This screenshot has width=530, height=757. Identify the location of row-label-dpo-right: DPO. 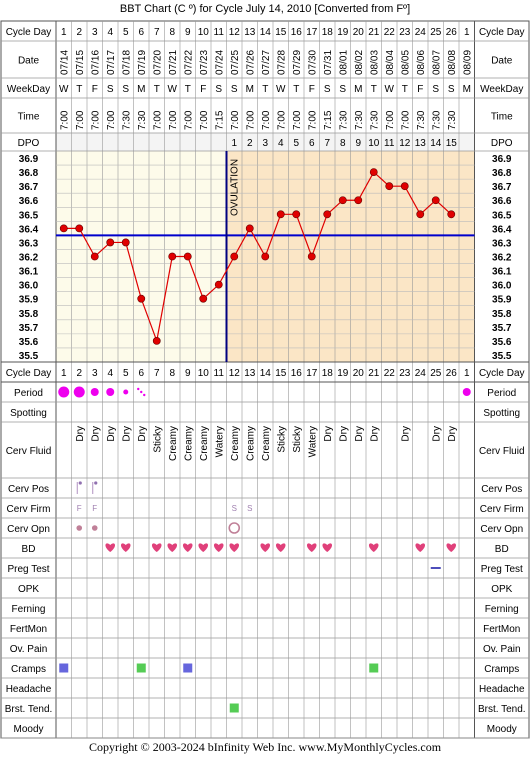
(502, 143).